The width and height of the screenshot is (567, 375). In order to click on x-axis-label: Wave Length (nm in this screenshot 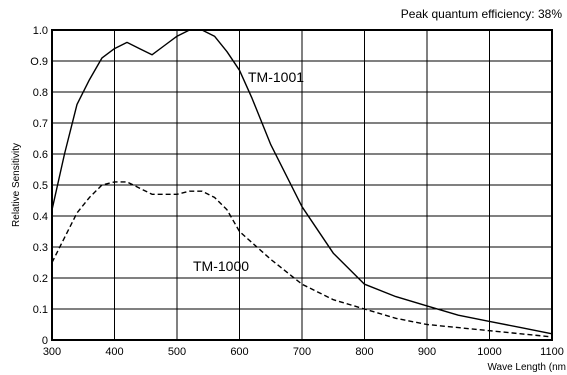, I will do `click(526, 367)`.